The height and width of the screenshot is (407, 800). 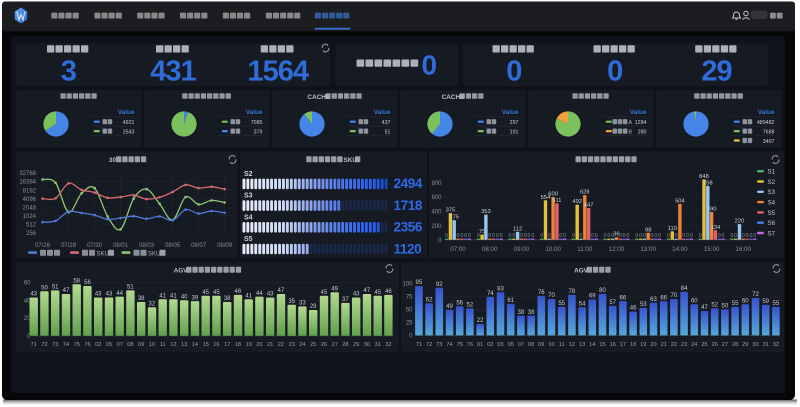 I want to click on svg-text: 07/28, so click(x=69, y=246).